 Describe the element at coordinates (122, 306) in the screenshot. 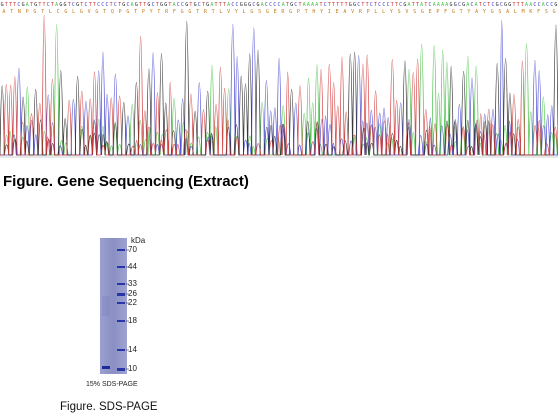

I see `sds-page-gel` at that location.